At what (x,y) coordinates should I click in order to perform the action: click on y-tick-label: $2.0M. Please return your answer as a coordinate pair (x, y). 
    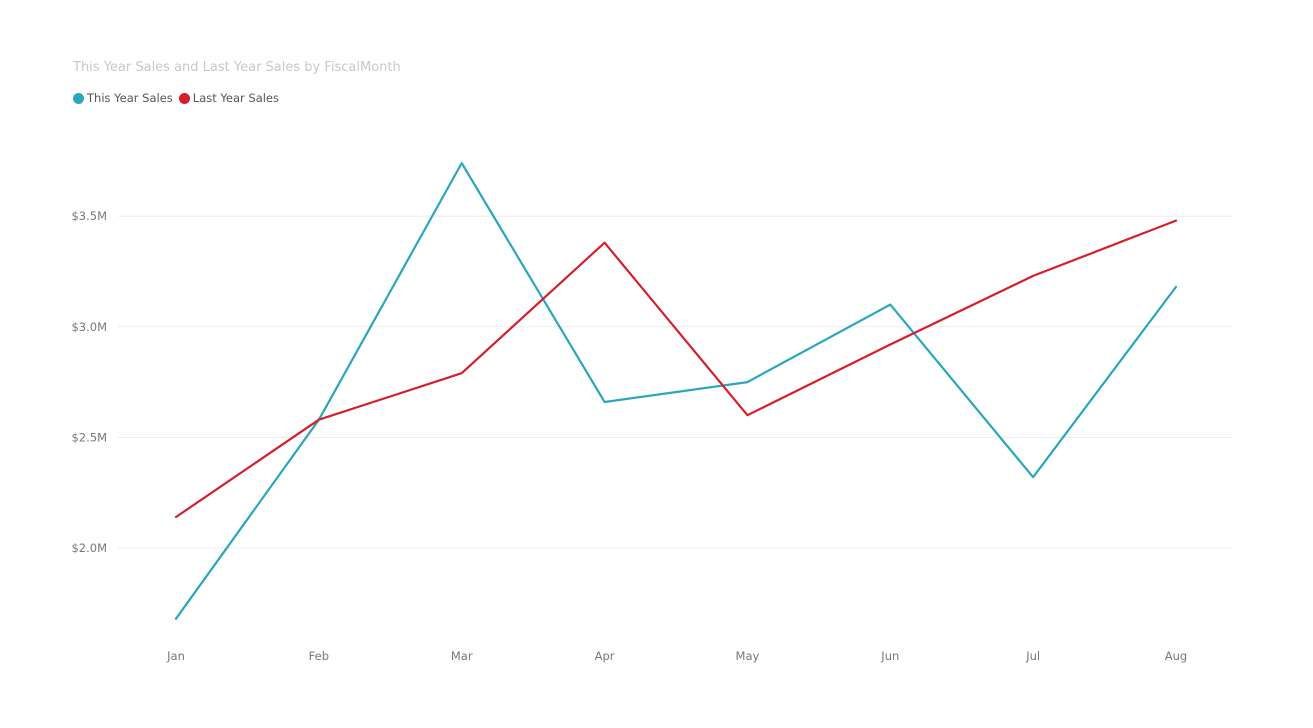
    Looking at the image, I should click on (89, 548).